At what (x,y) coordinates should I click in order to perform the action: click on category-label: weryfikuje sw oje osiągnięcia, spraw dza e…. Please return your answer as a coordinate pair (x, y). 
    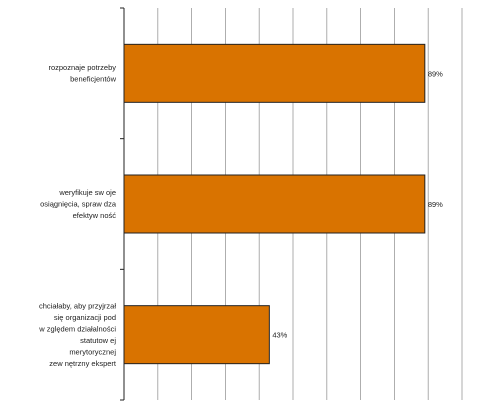
    Looking at the image, I should click on (78, 204).